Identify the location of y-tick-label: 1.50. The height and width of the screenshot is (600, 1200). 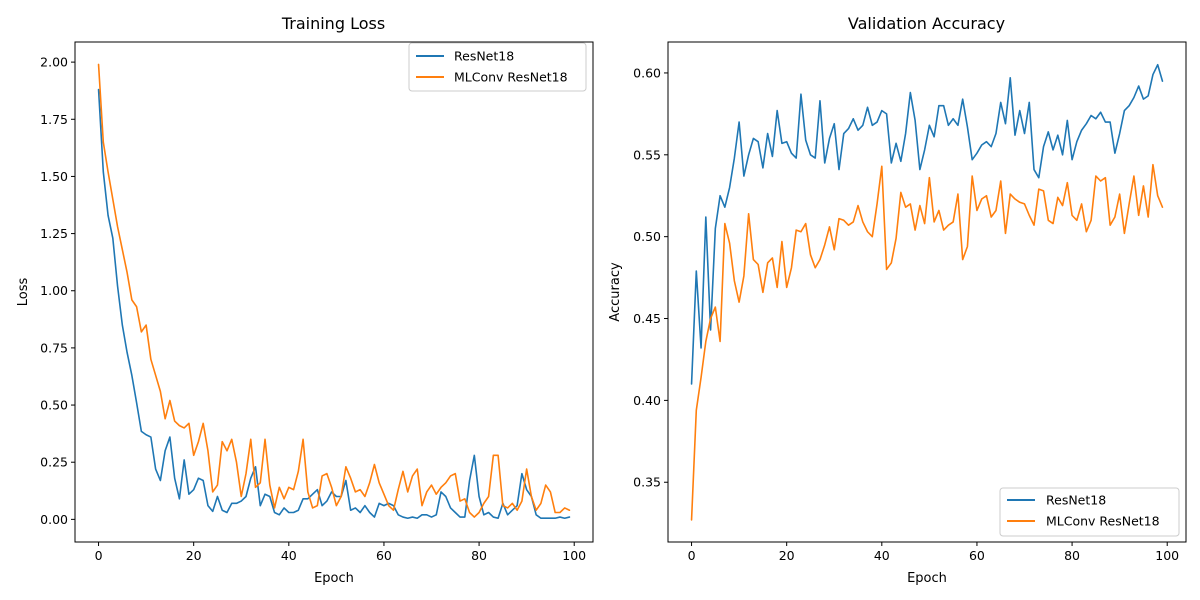
(54, 176).